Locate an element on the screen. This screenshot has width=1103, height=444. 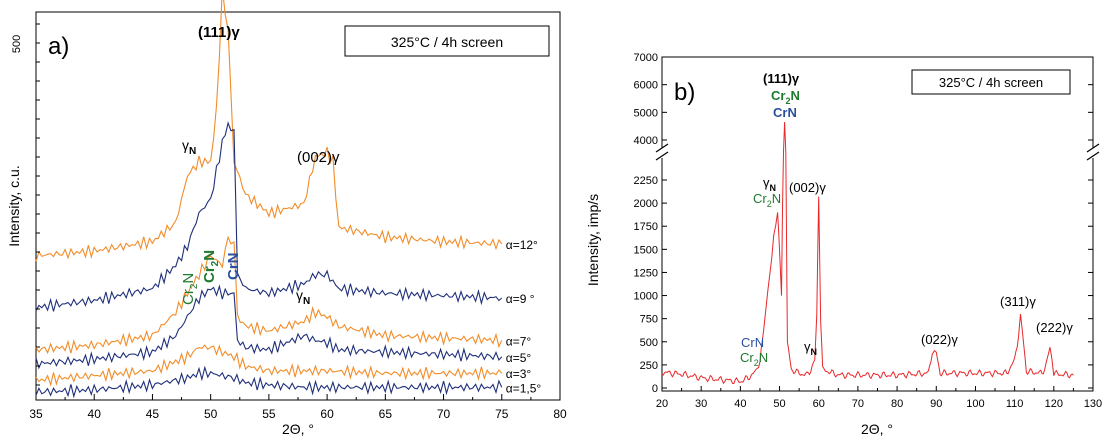
annot-b-311: (311)γ is located at coordinates (1018, 301).